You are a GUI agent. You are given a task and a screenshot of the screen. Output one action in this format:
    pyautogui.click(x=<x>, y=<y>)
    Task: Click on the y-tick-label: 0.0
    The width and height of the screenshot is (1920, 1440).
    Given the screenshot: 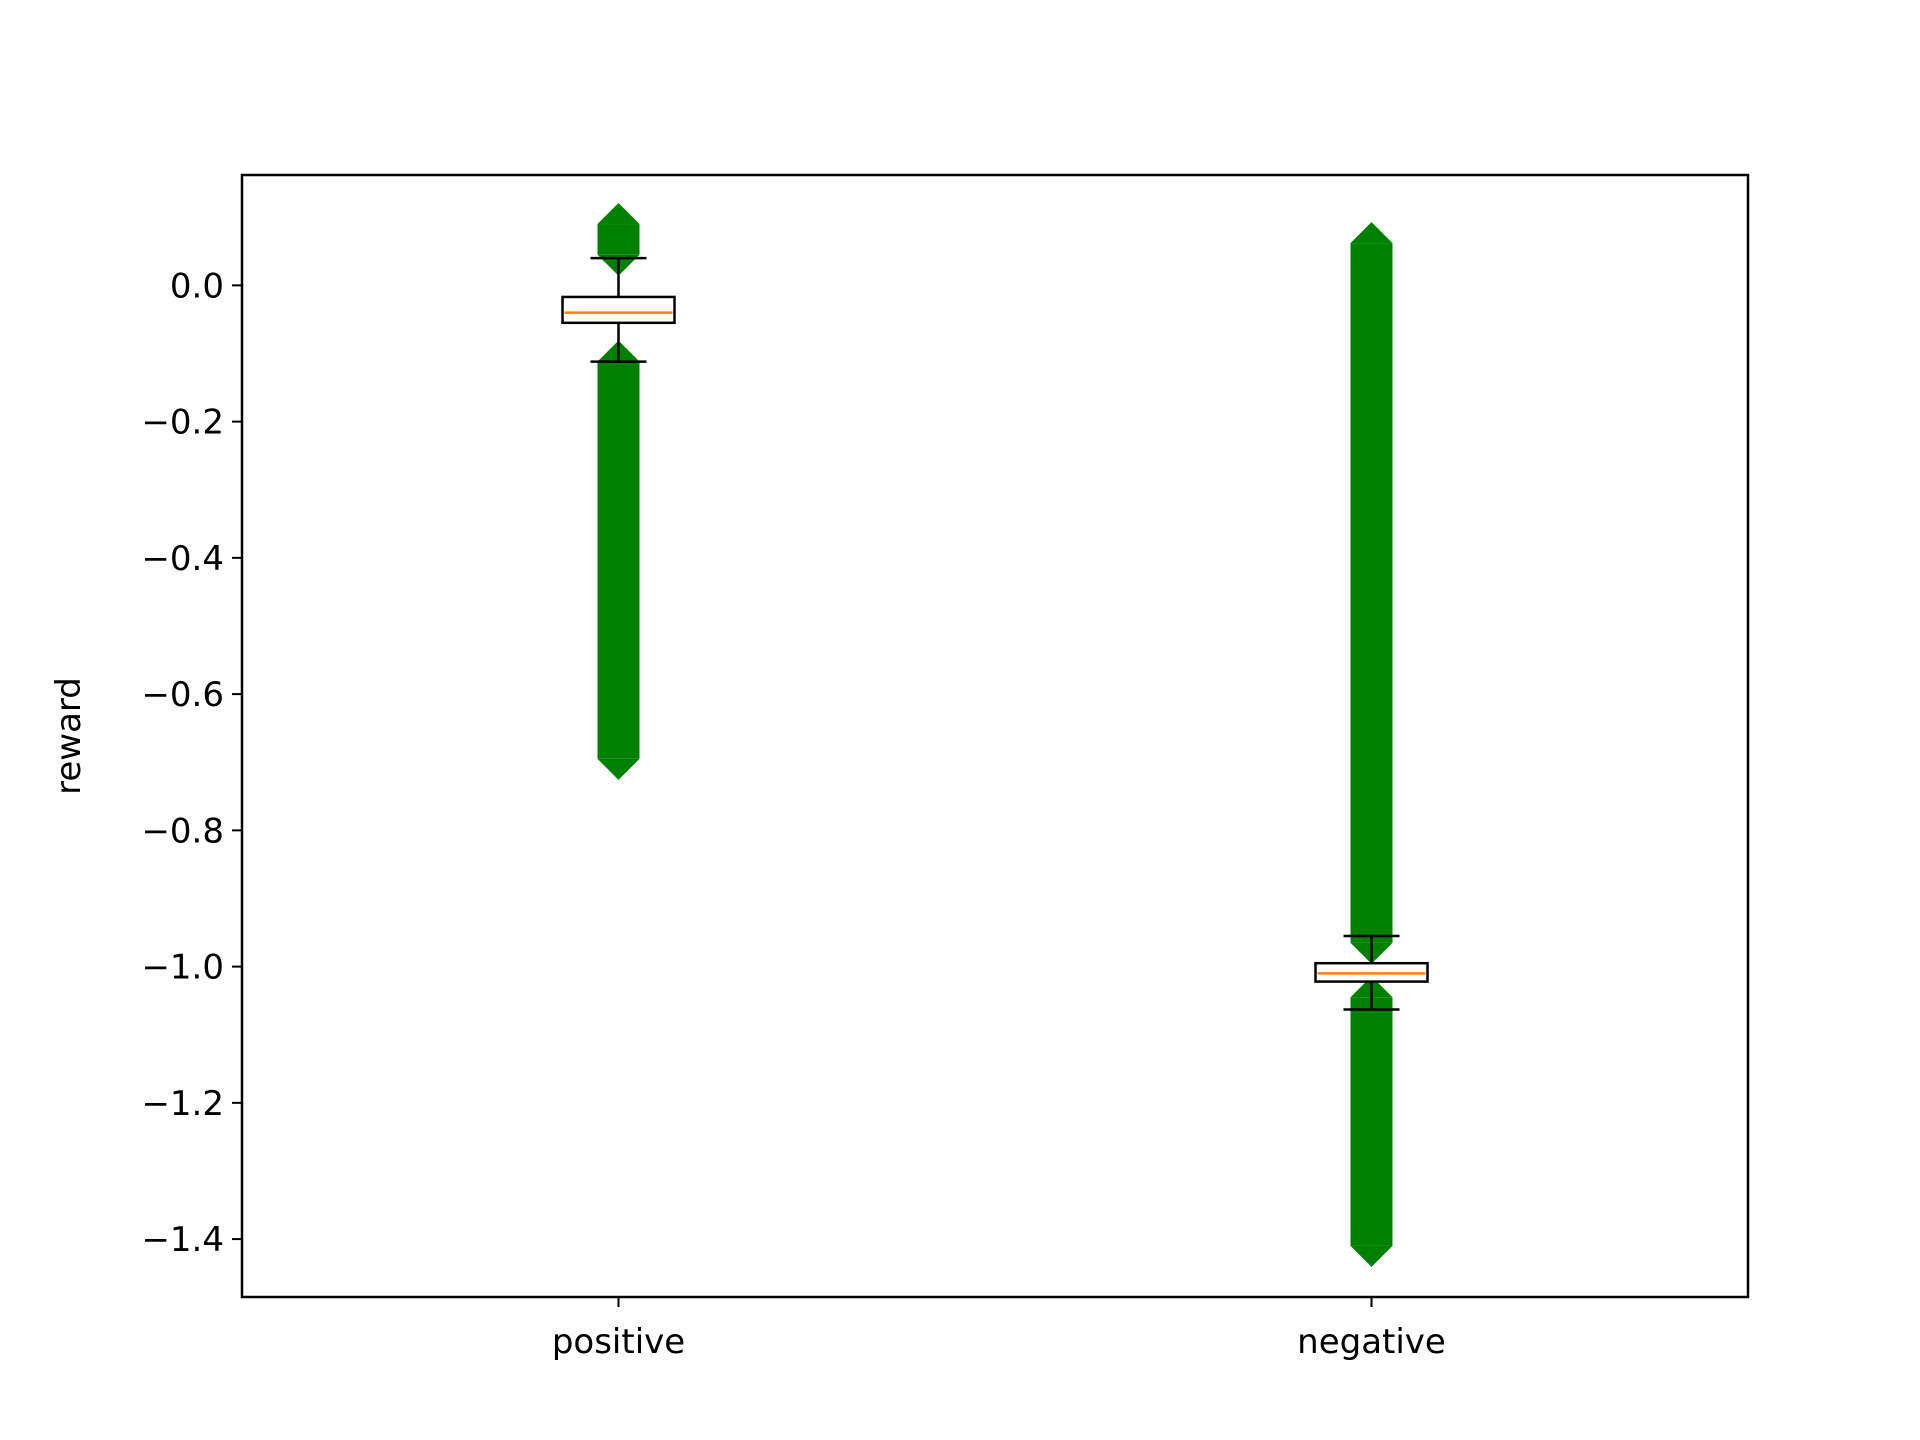 What is the action you would take?
    pyautogui.click(x=197, y=286)
    